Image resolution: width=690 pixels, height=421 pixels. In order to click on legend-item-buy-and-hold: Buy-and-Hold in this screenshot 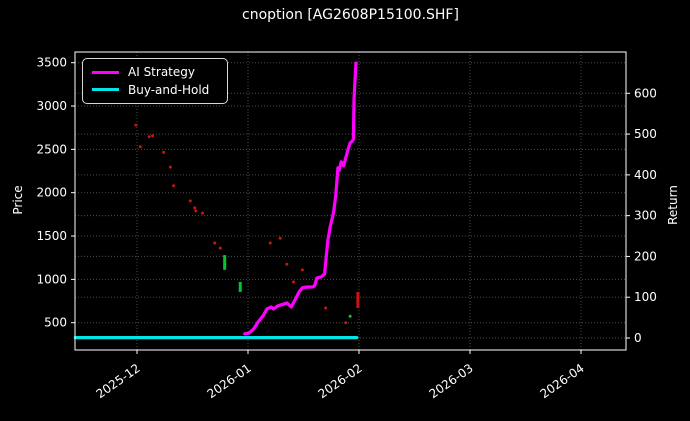, I will do `click(155, 90)`.